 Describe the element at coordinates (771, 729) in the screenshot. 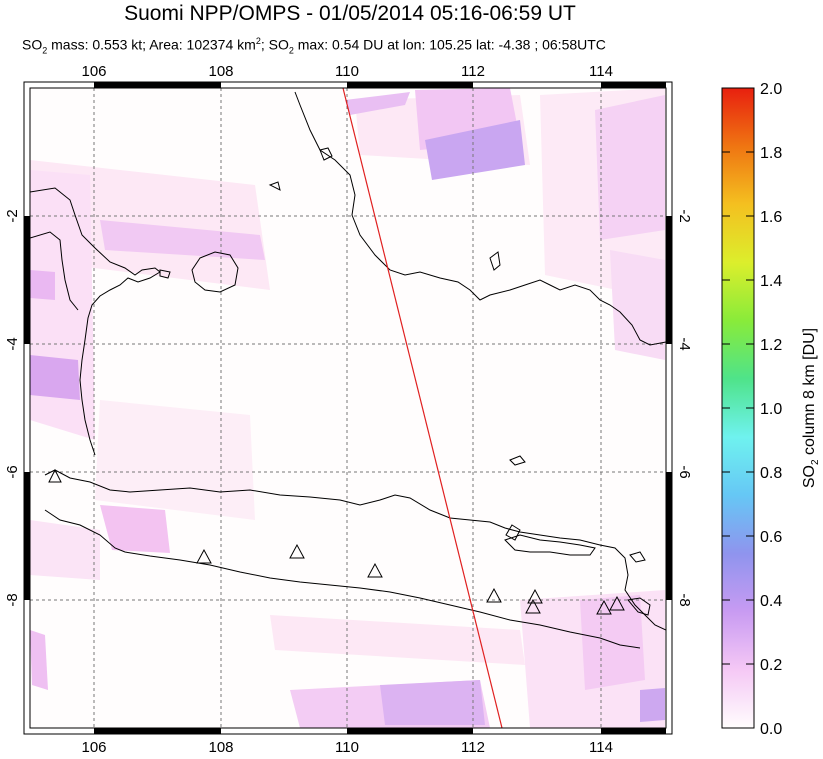

I see `colorbar-tick-label: 0.0` at that location.